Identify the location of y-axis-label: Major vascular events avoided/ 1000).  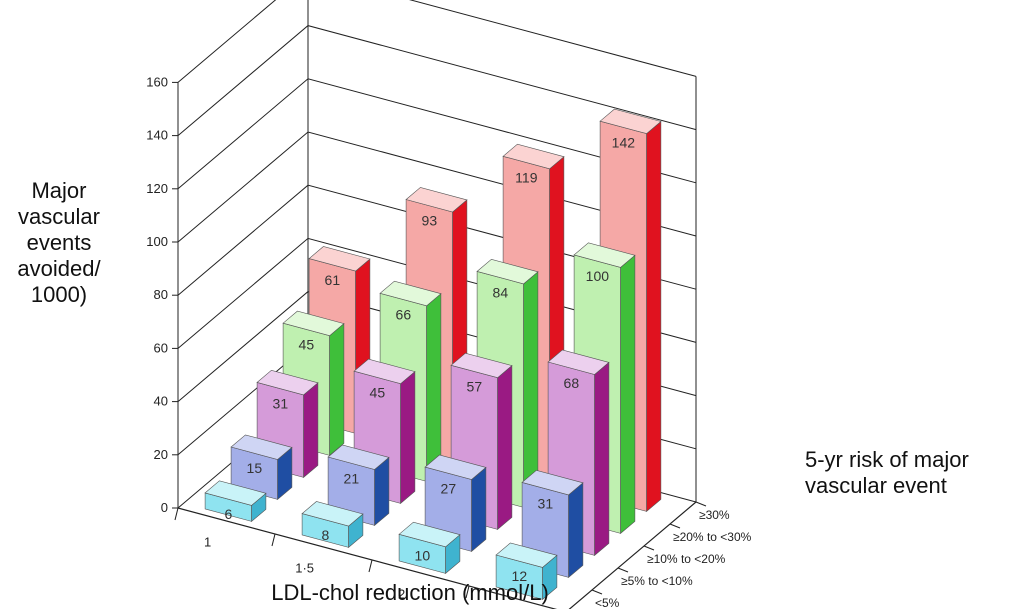
(59, 243).